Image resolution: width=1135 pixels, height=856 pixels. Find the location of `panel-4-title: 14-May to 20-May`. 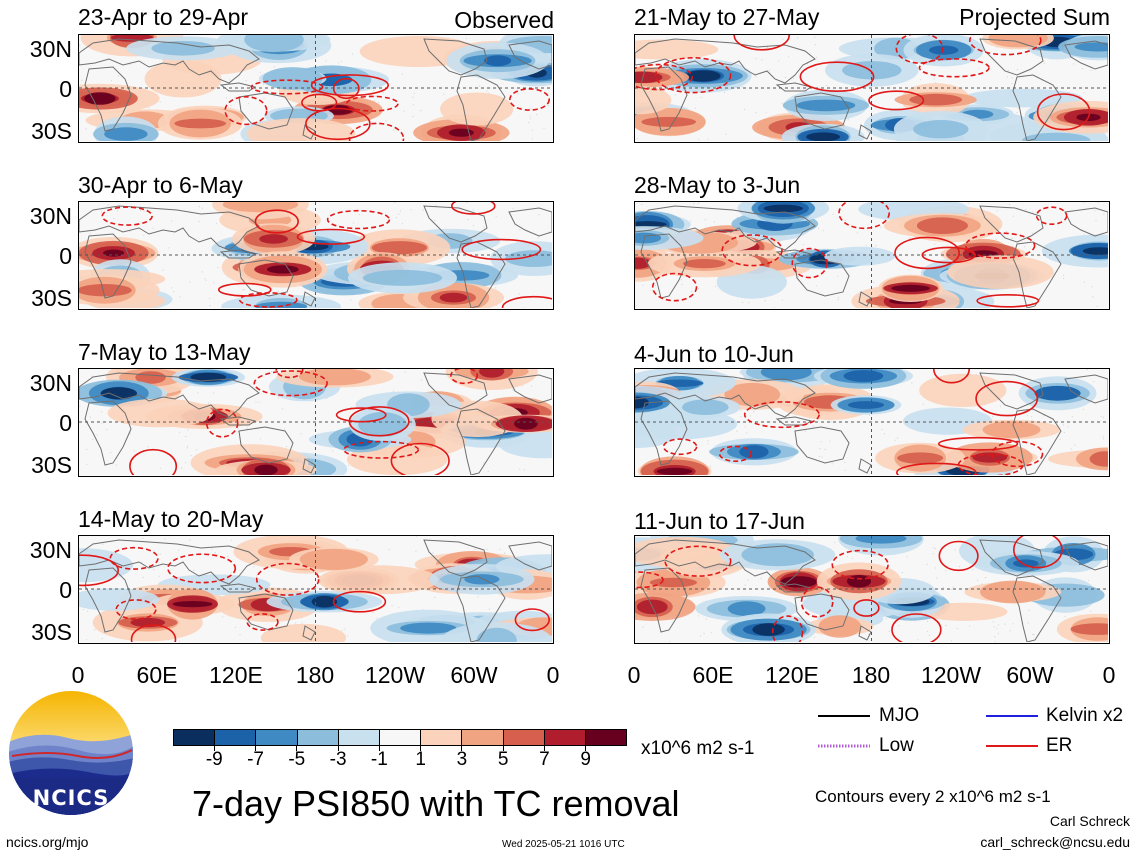

panel-4-title: 14-May to 20-May is located at coordinates (171, 519).